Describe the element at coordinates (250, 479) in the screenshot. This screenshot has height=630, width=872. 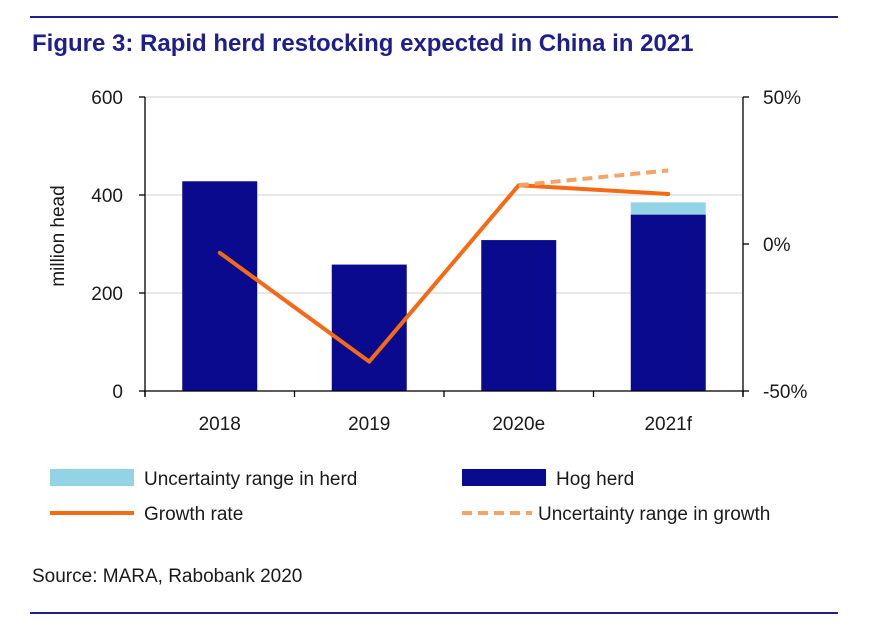
I see `legend-label: Uncertainty range in herd` at that location.